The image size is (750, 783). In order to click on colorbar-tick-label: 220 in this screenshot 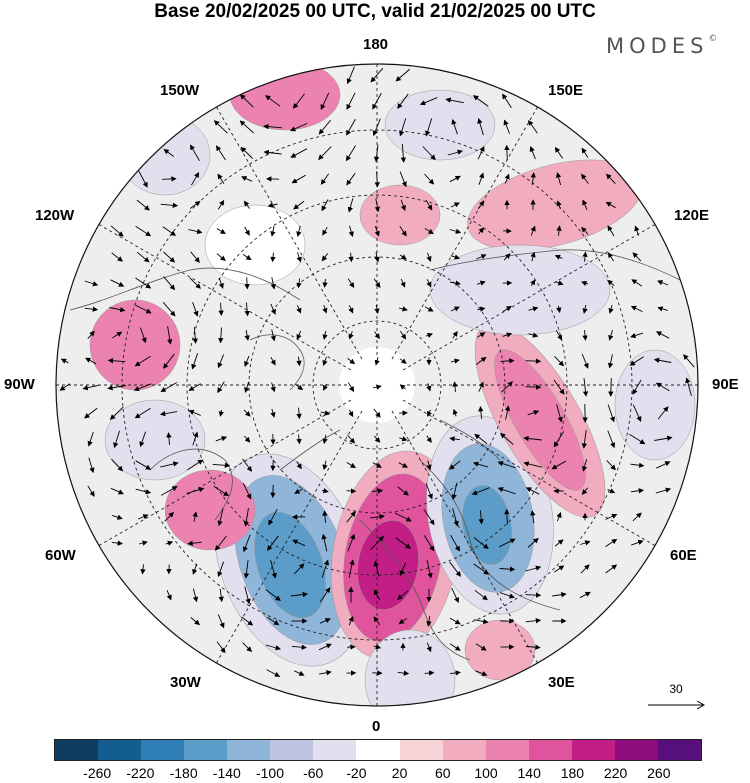, I will do `click(615, 773)`.